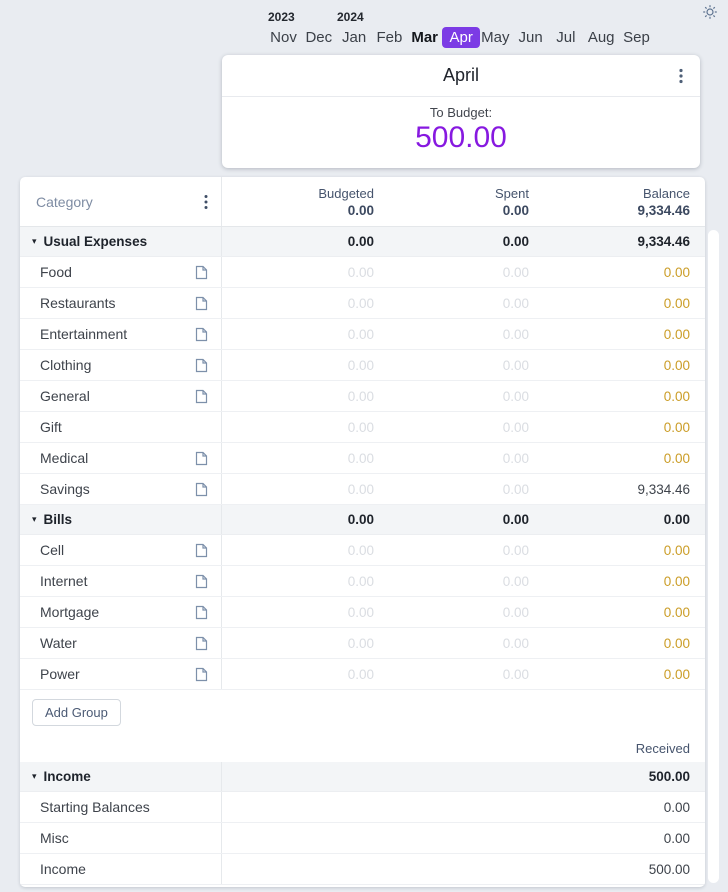 Image resolution: width=728 pixels, height=892 pixels. Describe the element at coordinates (64, 458) in the screenshot. I see `category-name: Medical` at that location.